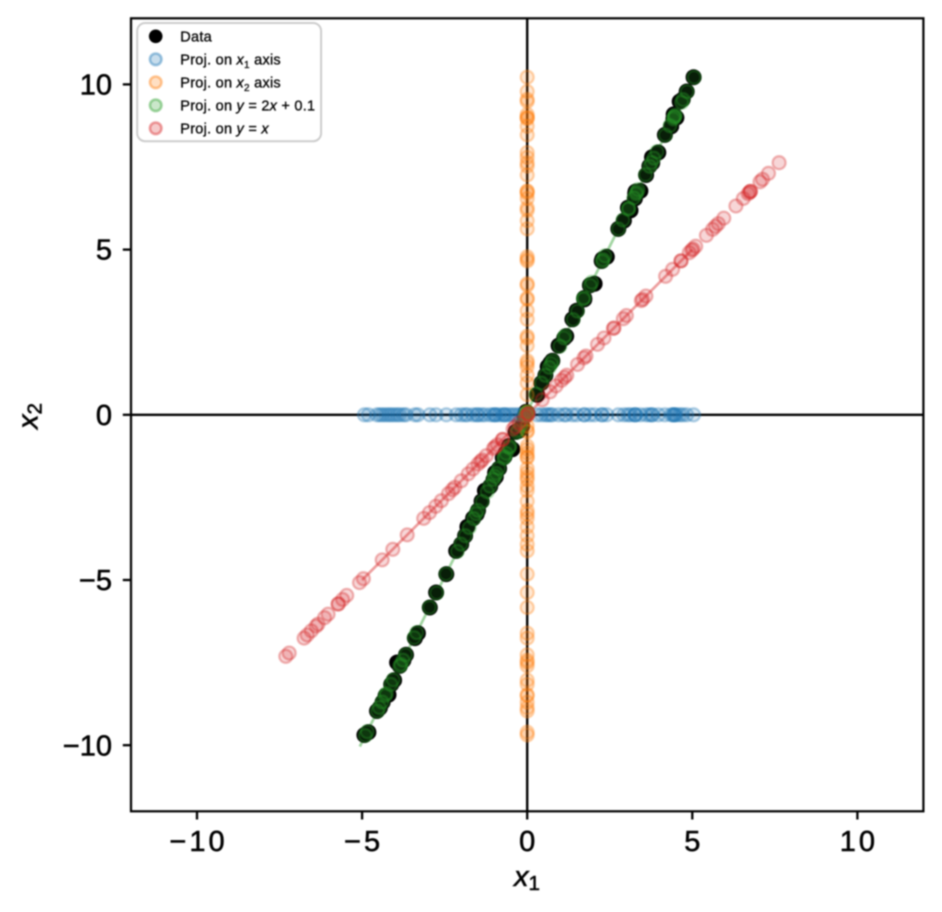 This screenshot has width=942, height=912. What do you see at coordinates (247, 106) in the screenshot?
I see `svg-text: Proj. on y = 2x + 0.1` at bounding box center [247, 106].